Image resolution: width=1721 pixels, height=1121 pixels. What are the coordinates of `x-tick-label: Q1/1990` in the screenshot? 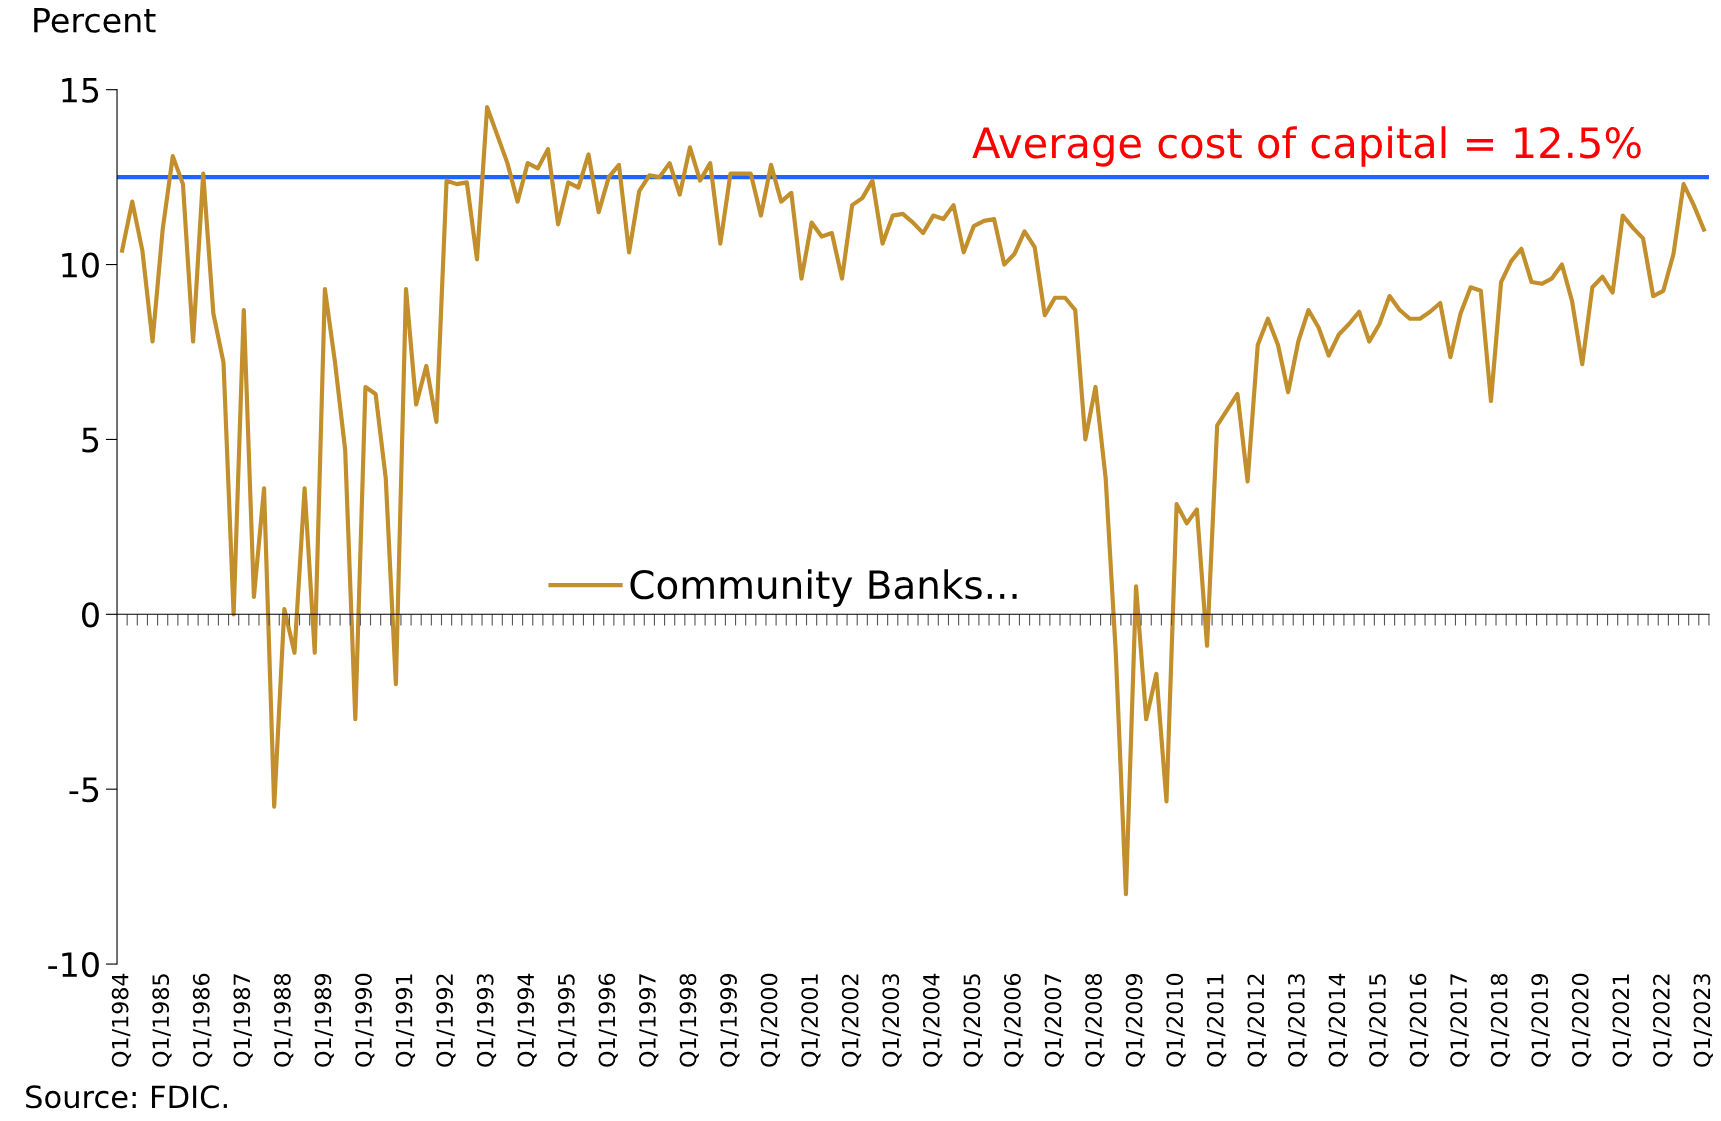 It's located at (365, 1020).